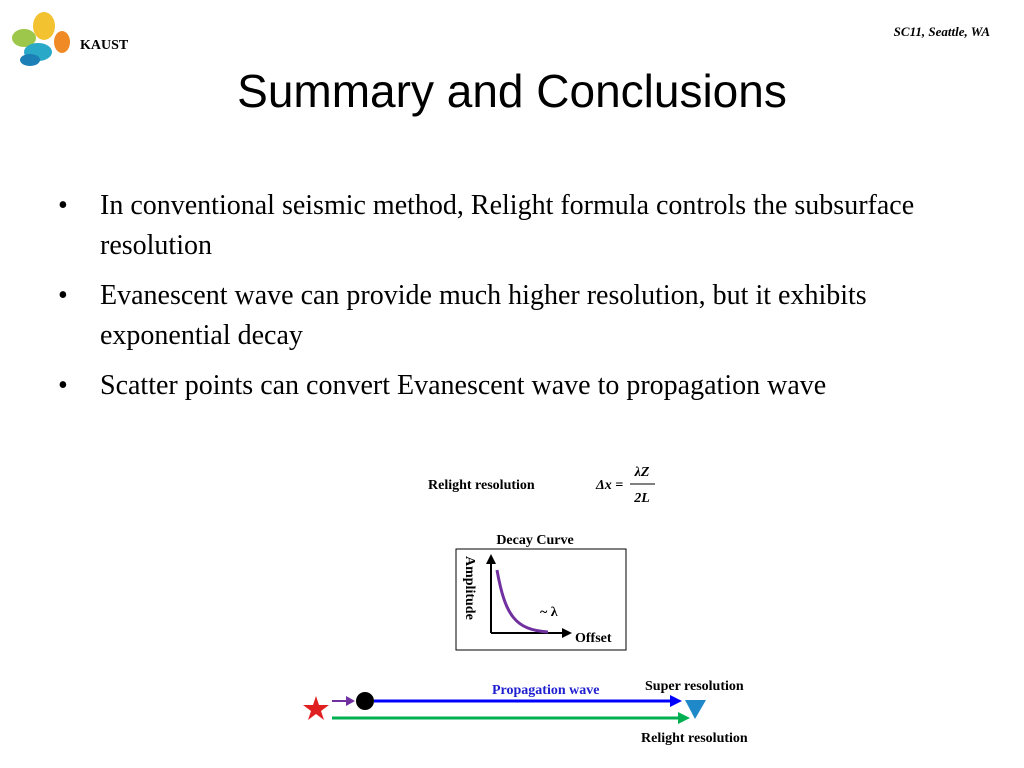  I want to click on decay-y-label: Amplitude, so click(469, 588).